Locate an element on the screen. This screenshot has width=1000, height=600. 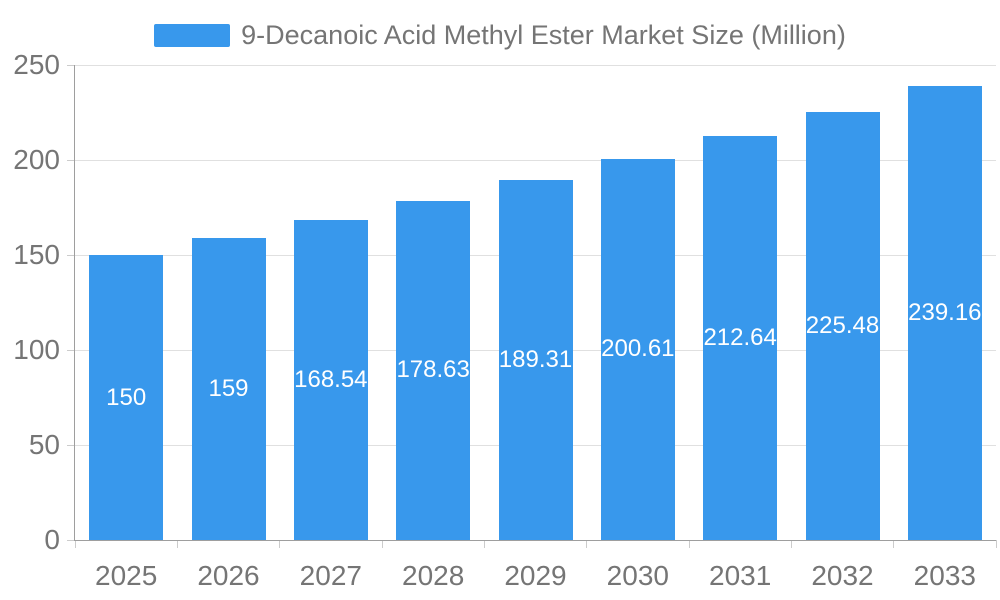
x-axis-label: 2031 is located at coordinates (740, 575).